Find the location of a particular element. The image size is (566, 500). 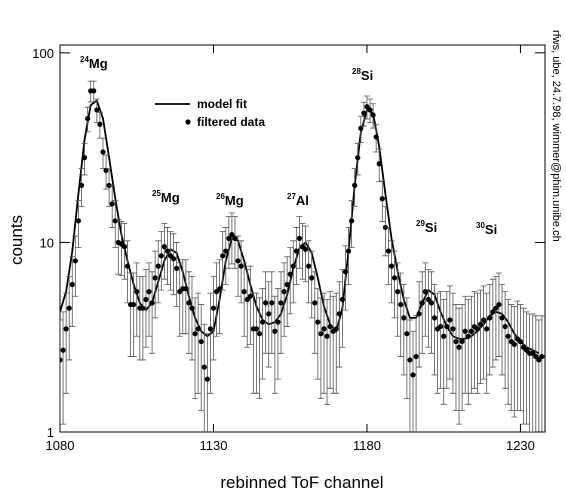

peak-label: 26Mg is located at coordinates (230, 200).